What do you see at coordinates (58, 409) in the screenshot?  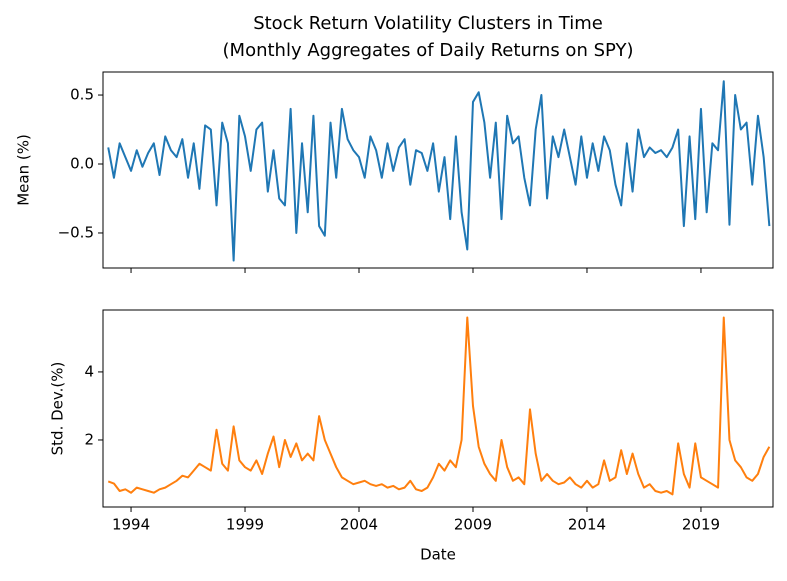 I see `y-axis-label: Std. Dev.(%)` at bounding box center [58, 409].